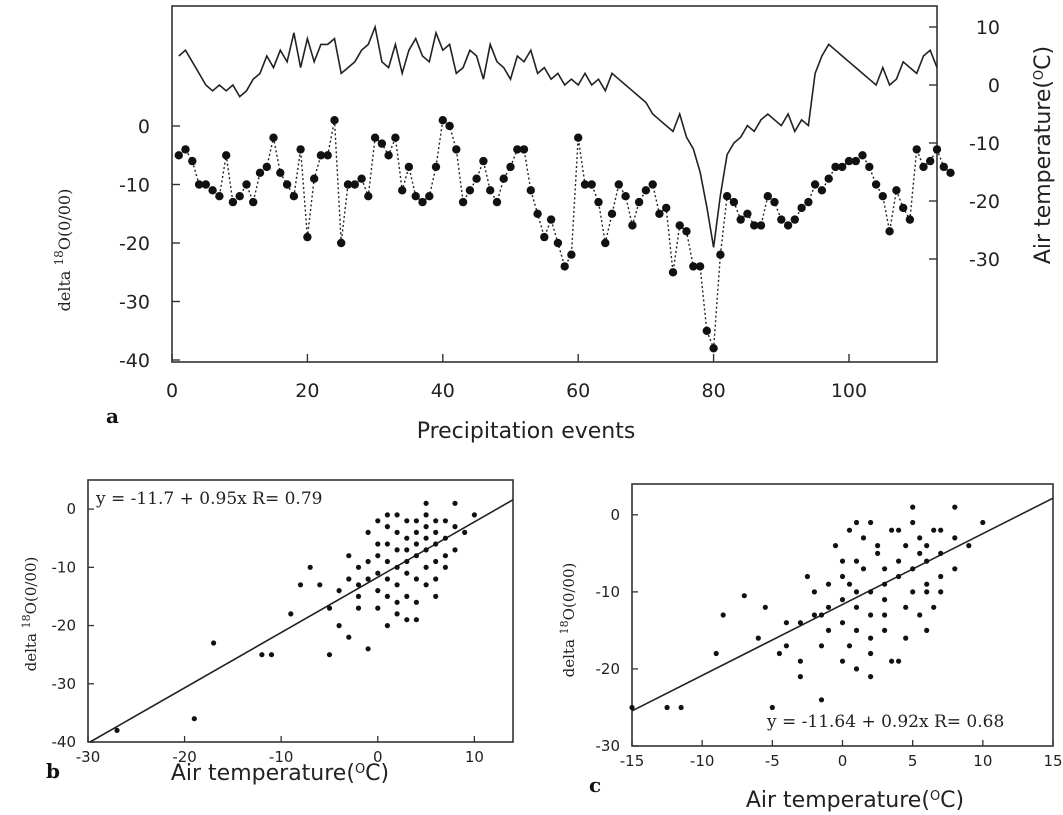  I want to click on panel-b-label: b, so click(53, 771).